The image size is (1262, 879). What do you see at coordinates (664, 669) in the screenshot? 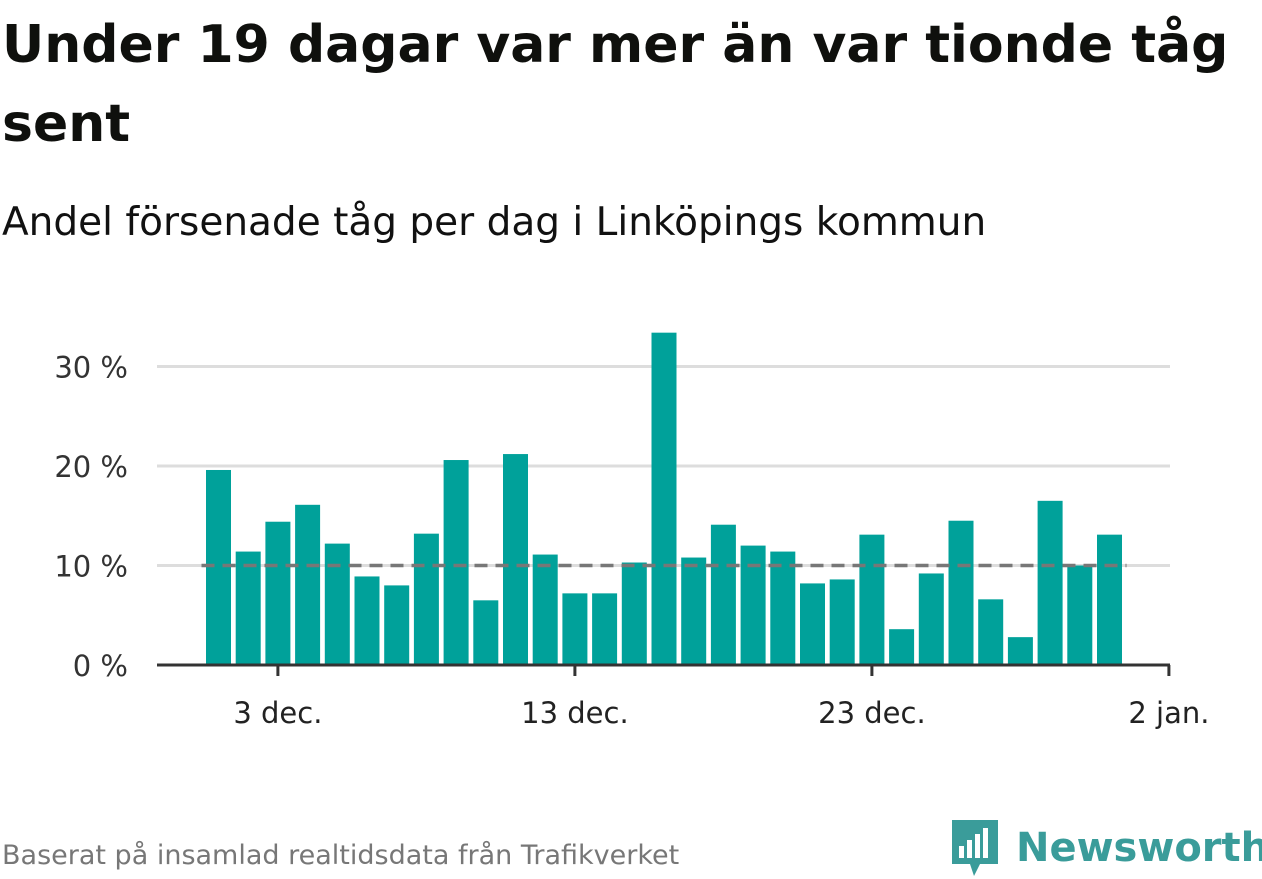
I see `x-axis` at bounding box center [664, 669].